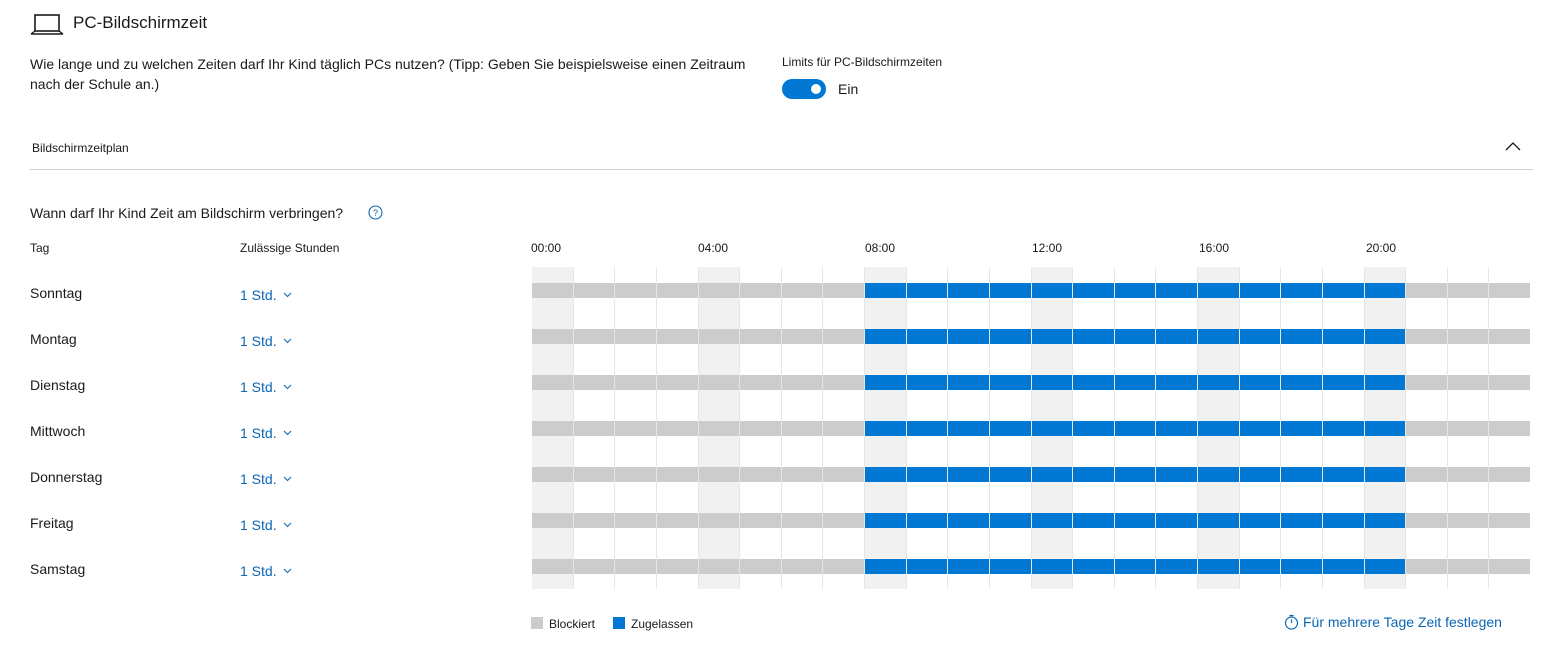  What do you see at coordinates (266, 341) in the screenshot?
I see `hours-select-montag: 1 Std.` at bounding box center [266, 341].